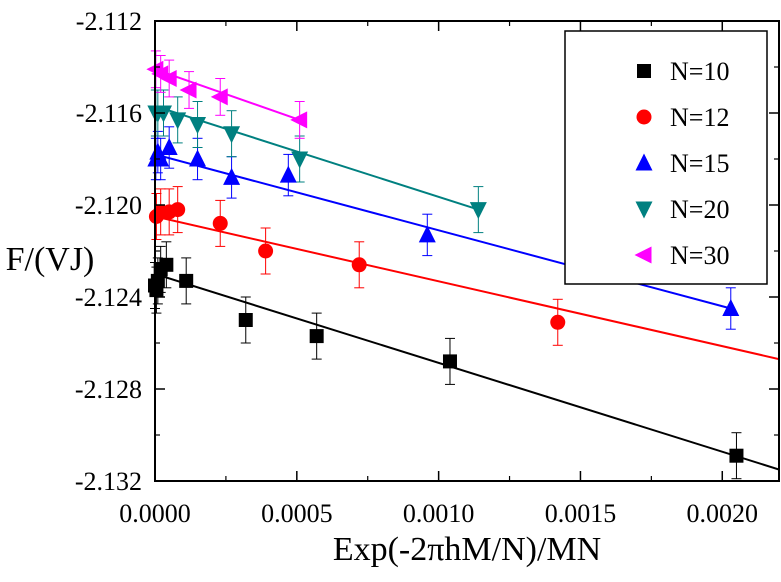  What do you see at coordinates (699, 255) in the screenshot?
I see `legend-label-n30: N=30` at bounding box center [699, 255].